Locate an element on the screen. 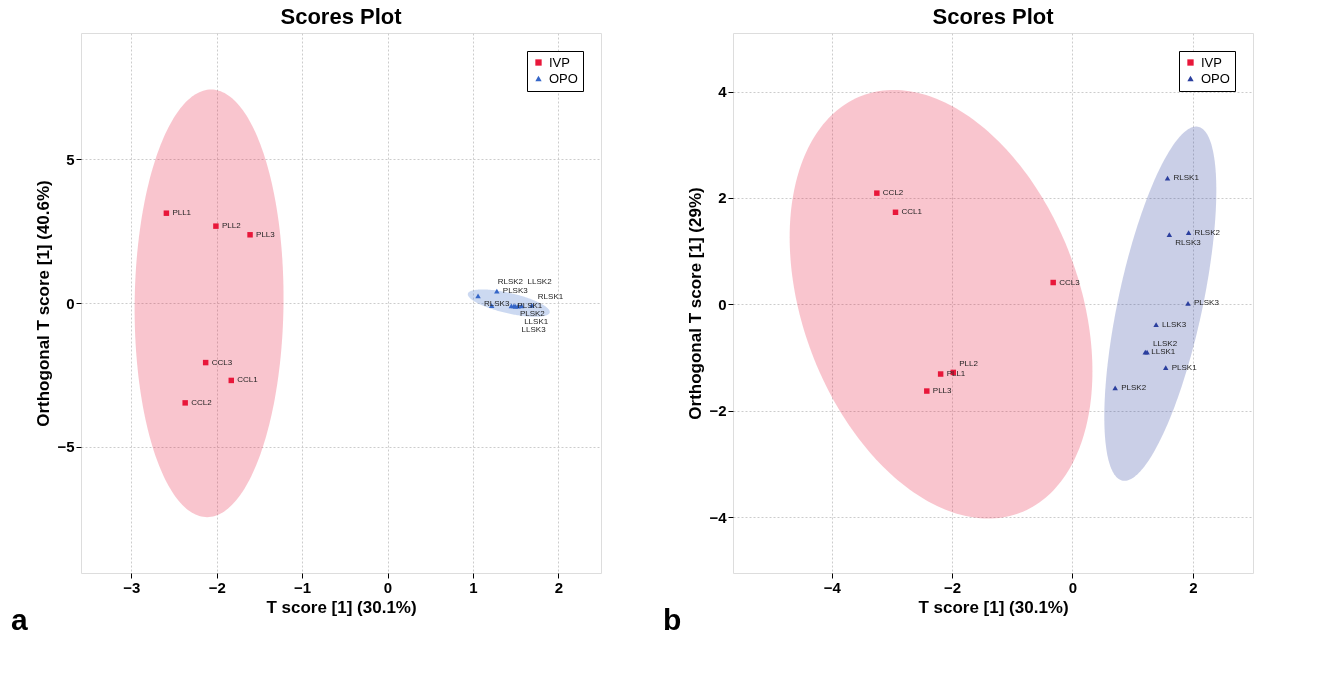 This screenshot has height=689, width=1321. y-tick-label: −4 is located at coordinates (718, 517).